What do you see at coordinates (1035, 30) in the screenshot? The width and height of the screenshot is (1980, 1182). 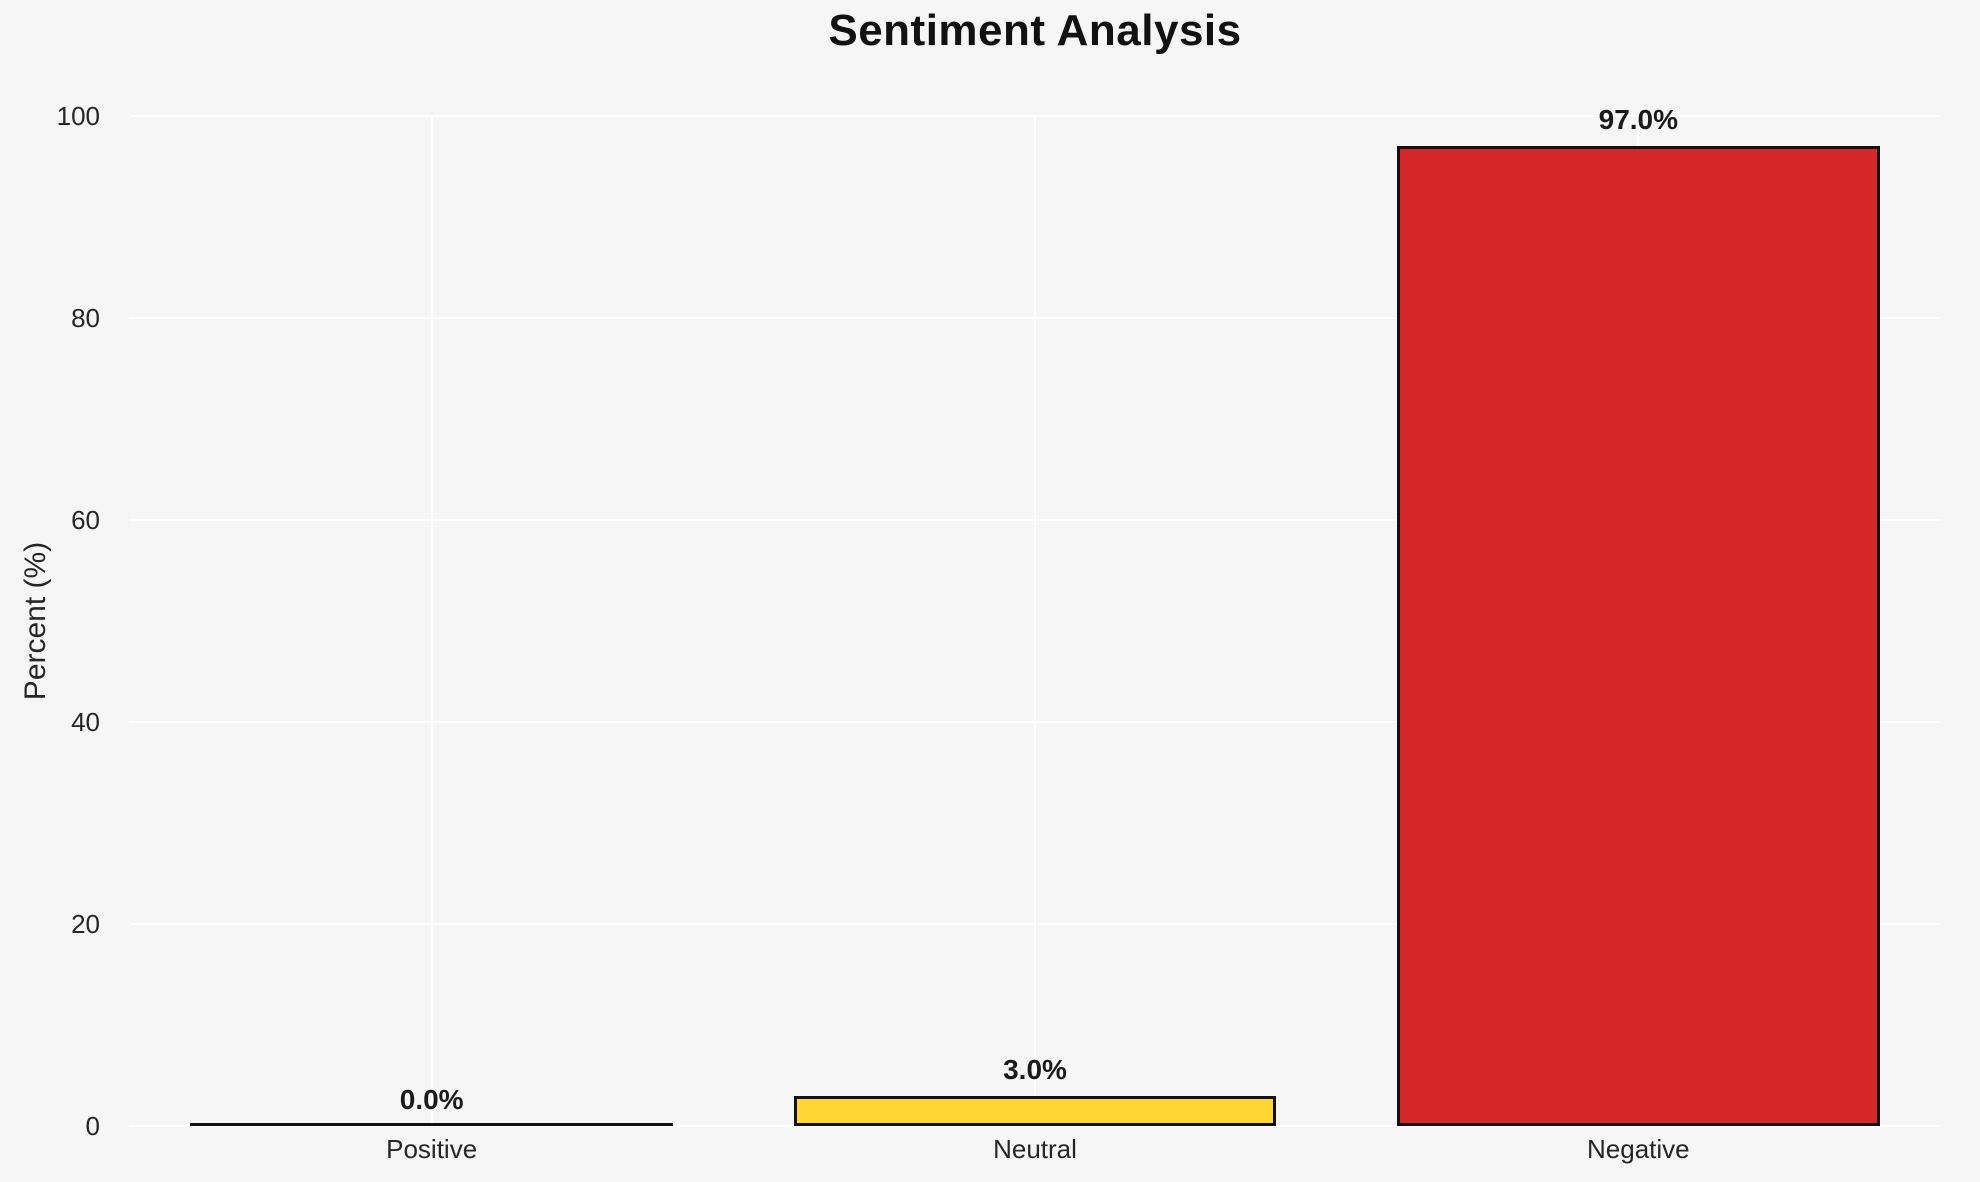 I see `chart-title: Sentiment Analysis` at bounding box center [1035, 30].